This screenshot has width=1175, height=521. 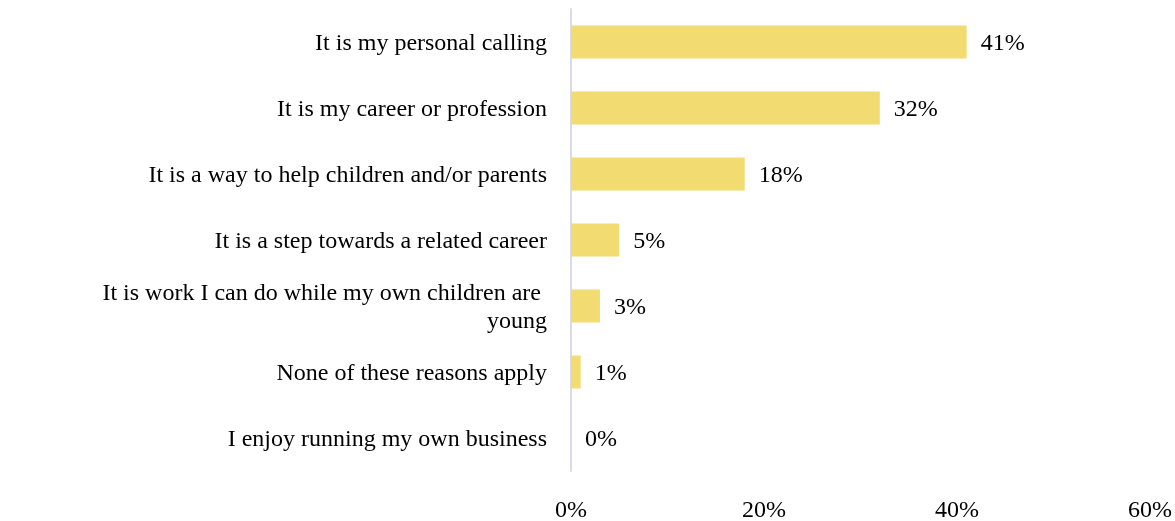 What do you see at coordinates (571, 508) in the screenshot?
I see `x-tick-label: 0%` at bounding box center [571, 508].